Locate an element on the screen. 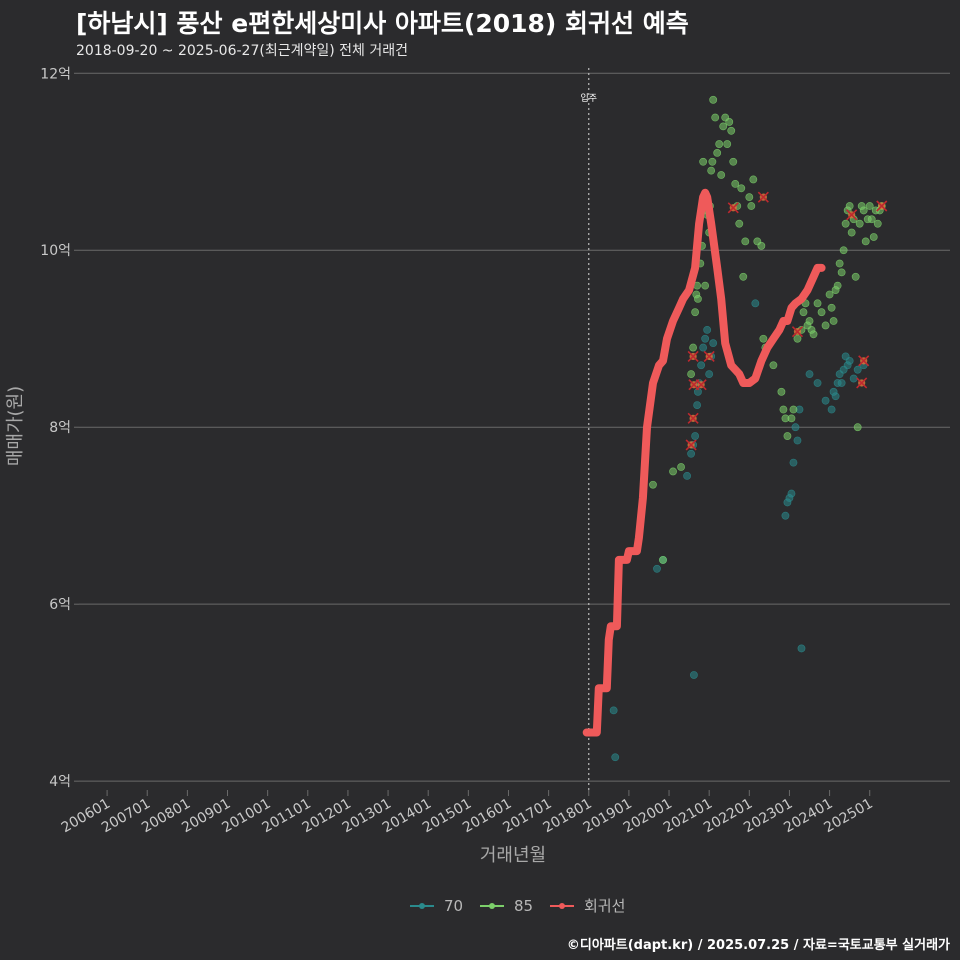 The image size is (960, 960). legend-label: 회귀선 is located at coordinates (604, 906).